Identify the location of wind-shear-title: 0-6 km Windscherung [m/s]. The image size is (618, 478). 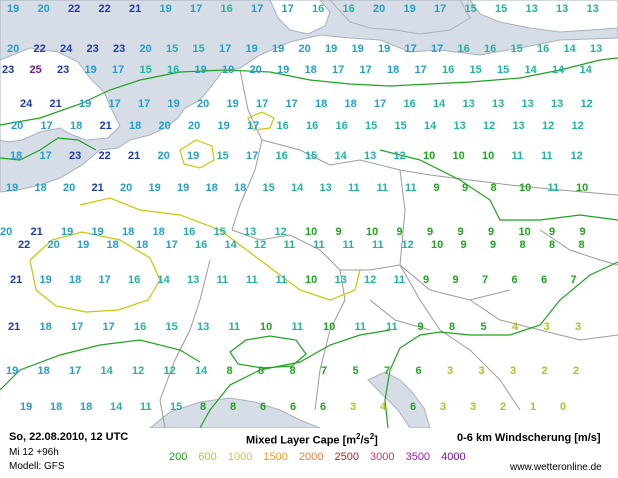
(529, 438).